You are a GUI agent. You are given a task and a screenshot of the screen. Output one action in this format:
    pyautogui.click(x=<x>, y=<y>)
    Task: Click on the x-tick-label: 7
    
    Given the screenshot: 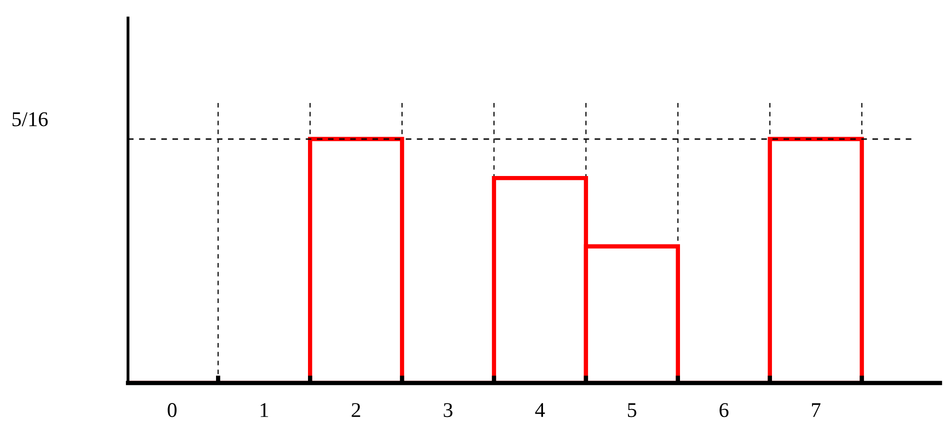 What is the action you would take?
    pyautogui.click(x=816, y=410)
    